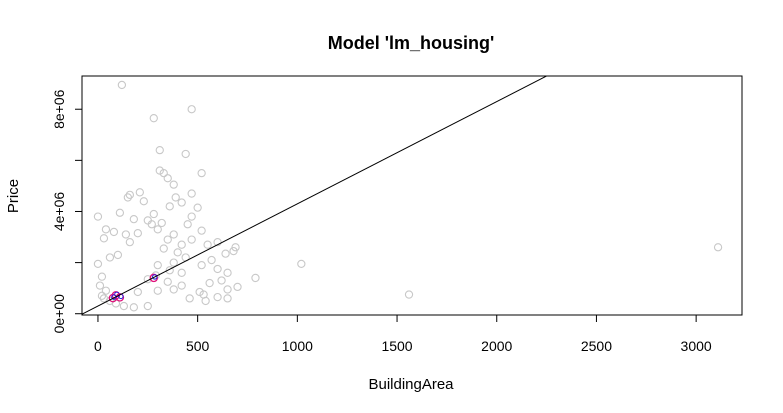 The width and height of the screenshot is (783, 413). I want to click on y-tick-label: 8e+06, so click(59, 109).